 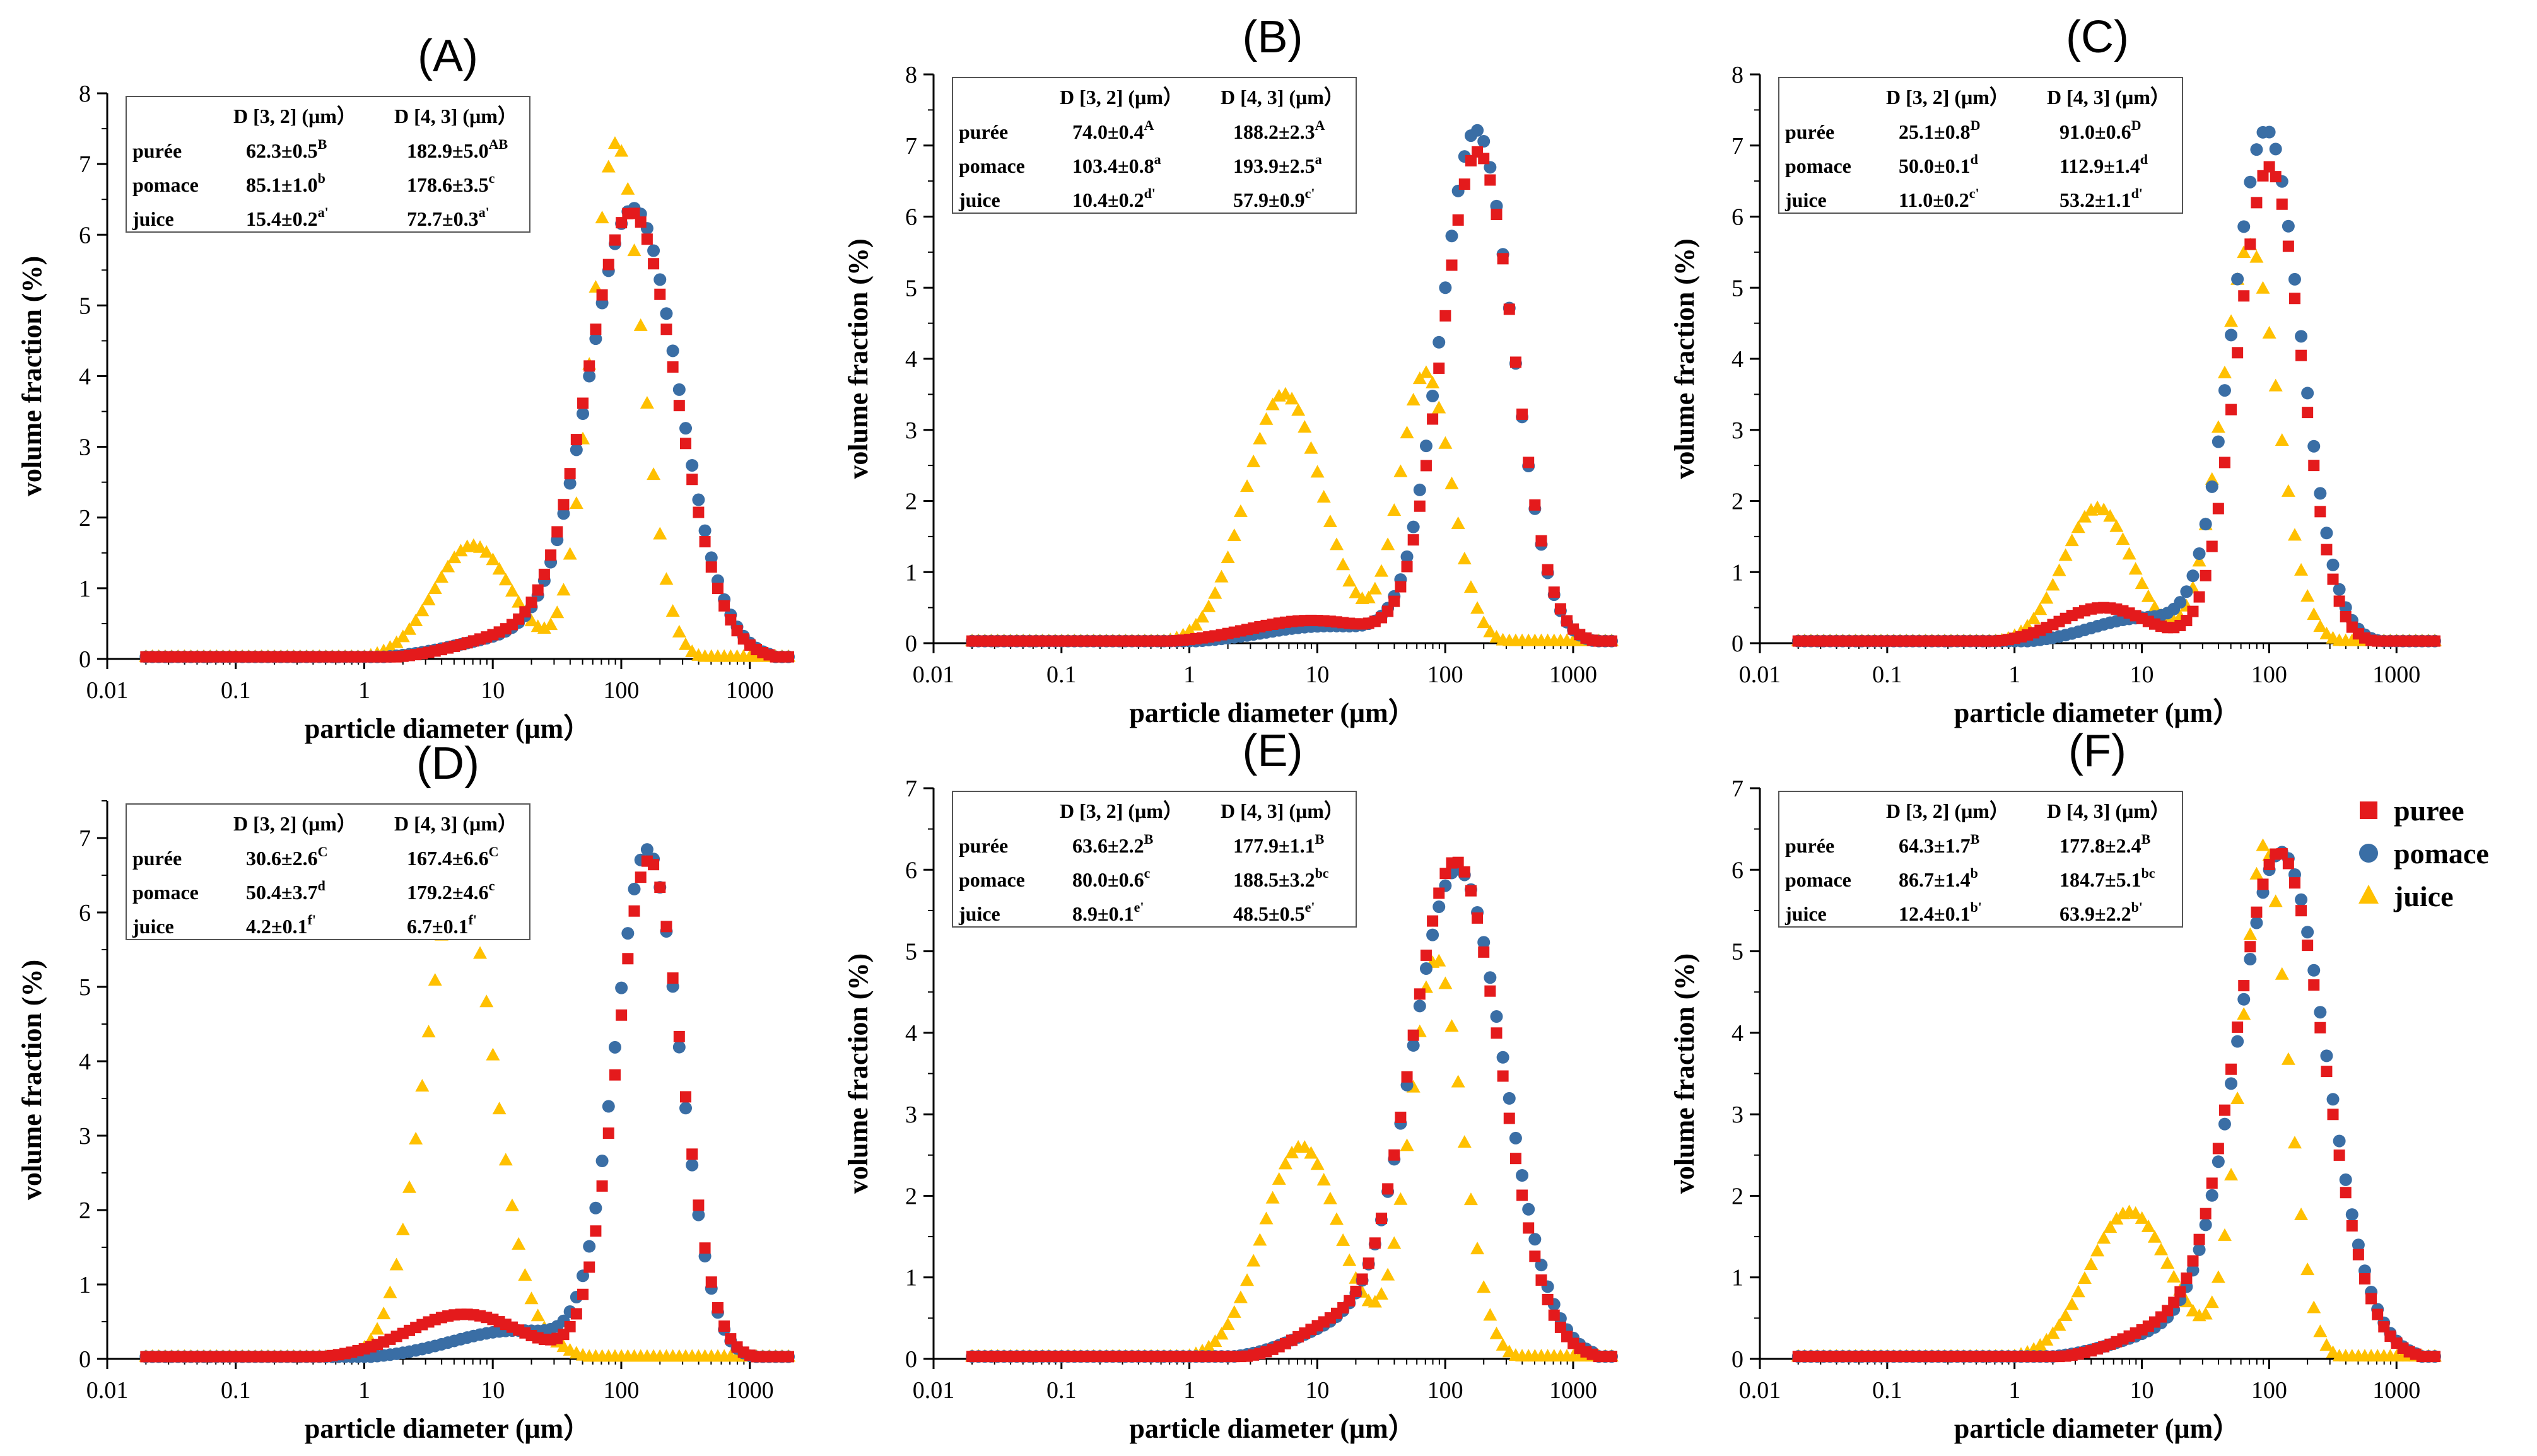 What do you see at coordinates (323, 212) in the screenshot?
I see `d32-significance: a'` at bounding box center [323, 212].